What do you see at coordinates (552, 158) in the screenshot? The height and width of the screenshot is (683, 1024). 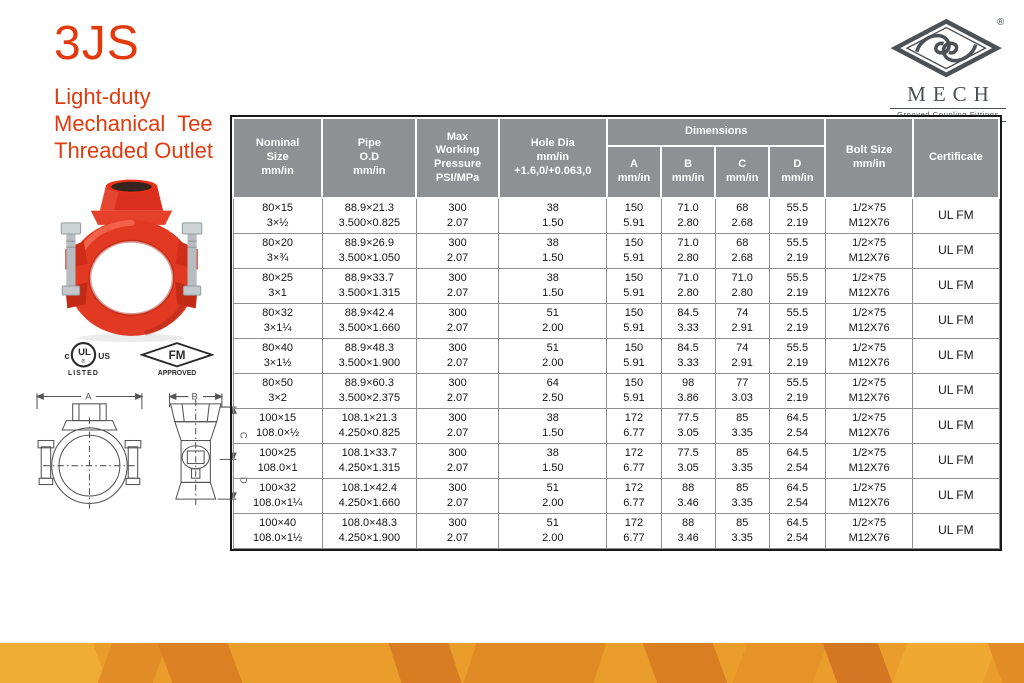 I see `col-header-hole-dia: Hole Dia mm/in +1.6,0/+0.063,0` at bounding box center [552, 158].